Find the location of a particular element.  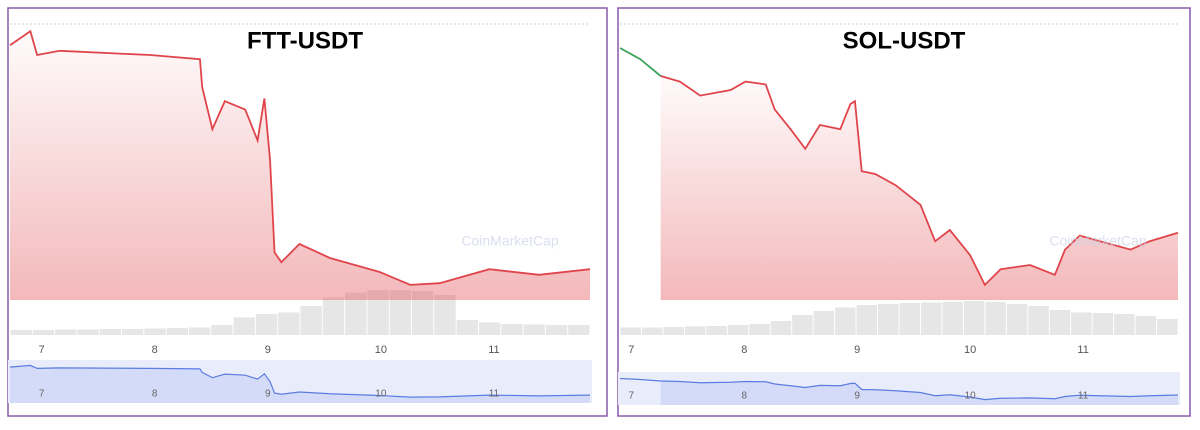

price-line is located at coordinates (640, 62).